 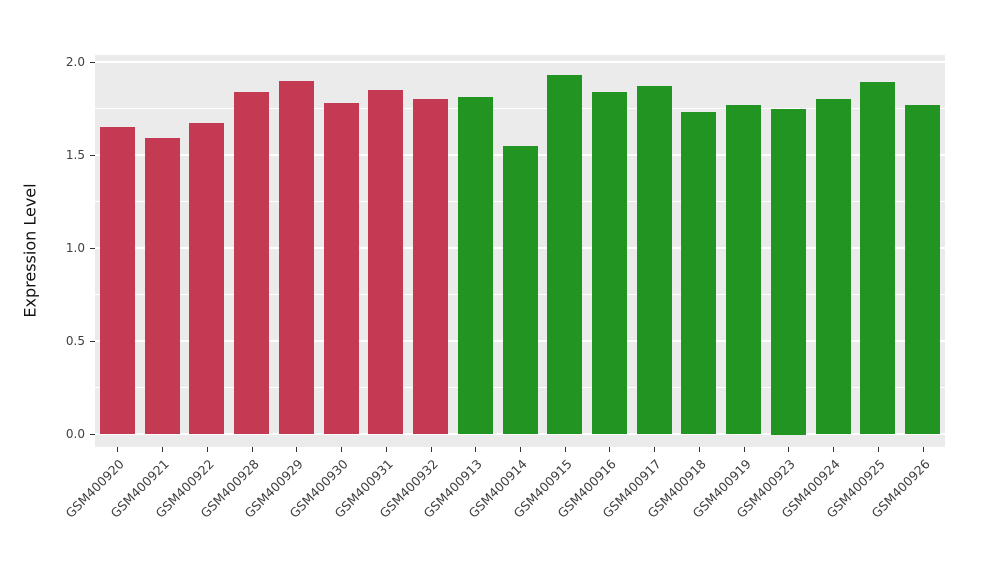 What do you see at coordinates (75, 248) in the screenshot?
I see `y-tick-label: 1.0` at bounding box center [75, 248].